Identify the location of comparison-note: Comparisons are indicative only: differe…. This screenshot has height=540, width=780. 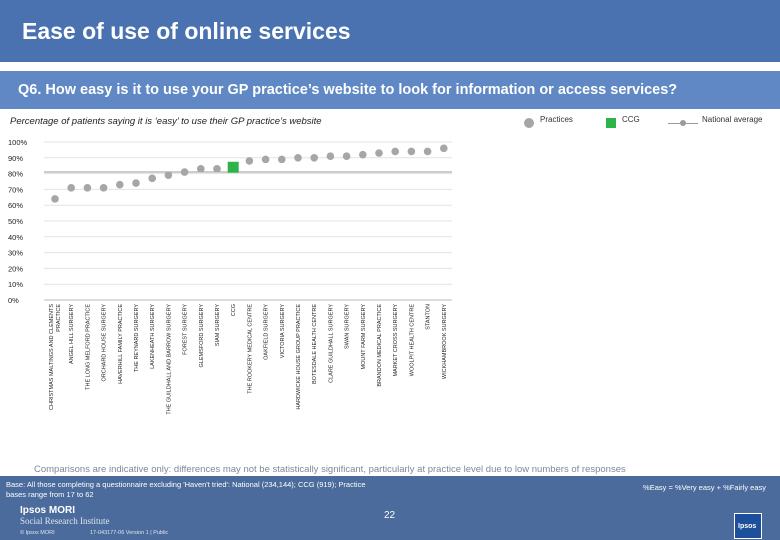
(330, 469).